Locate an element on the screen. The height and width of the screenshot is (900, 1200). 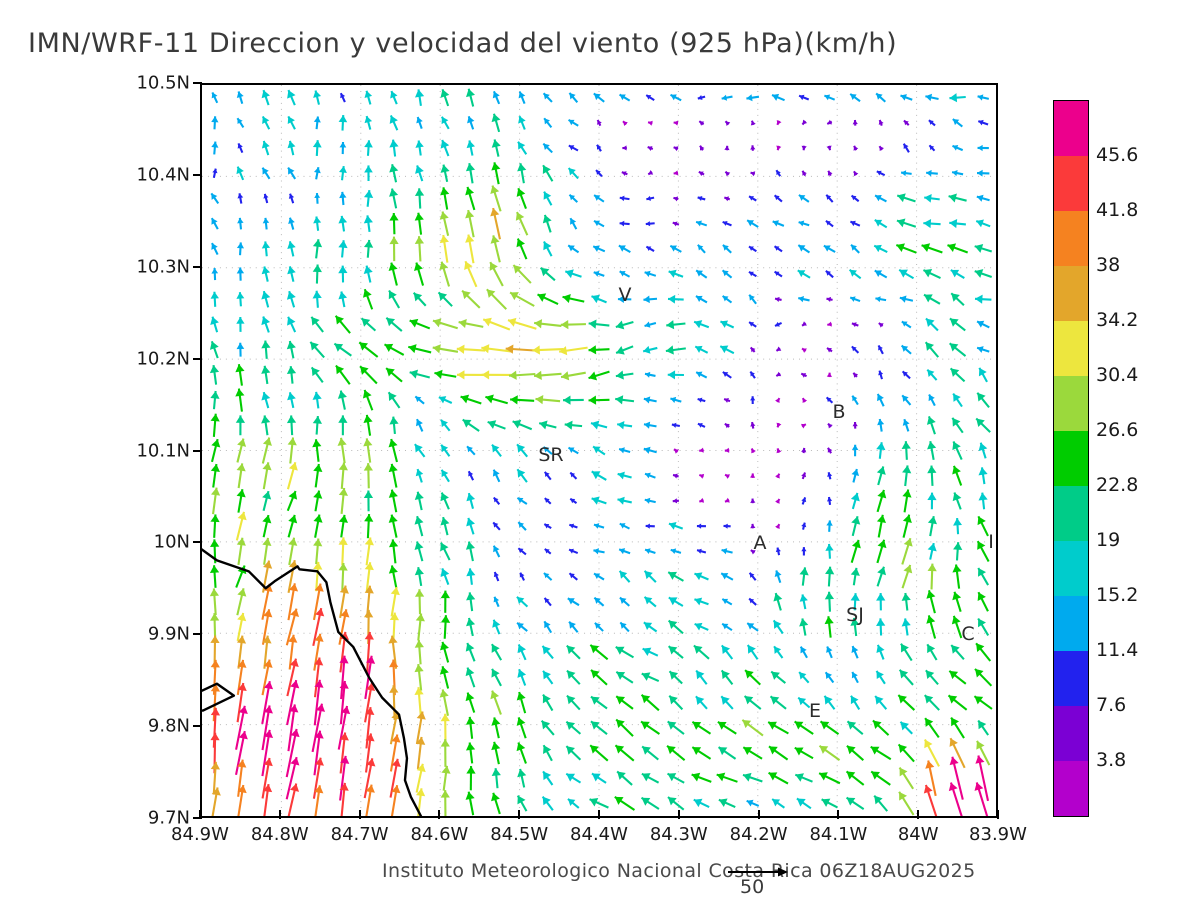
speed-colorbar is located at coordinates (1071, 458).